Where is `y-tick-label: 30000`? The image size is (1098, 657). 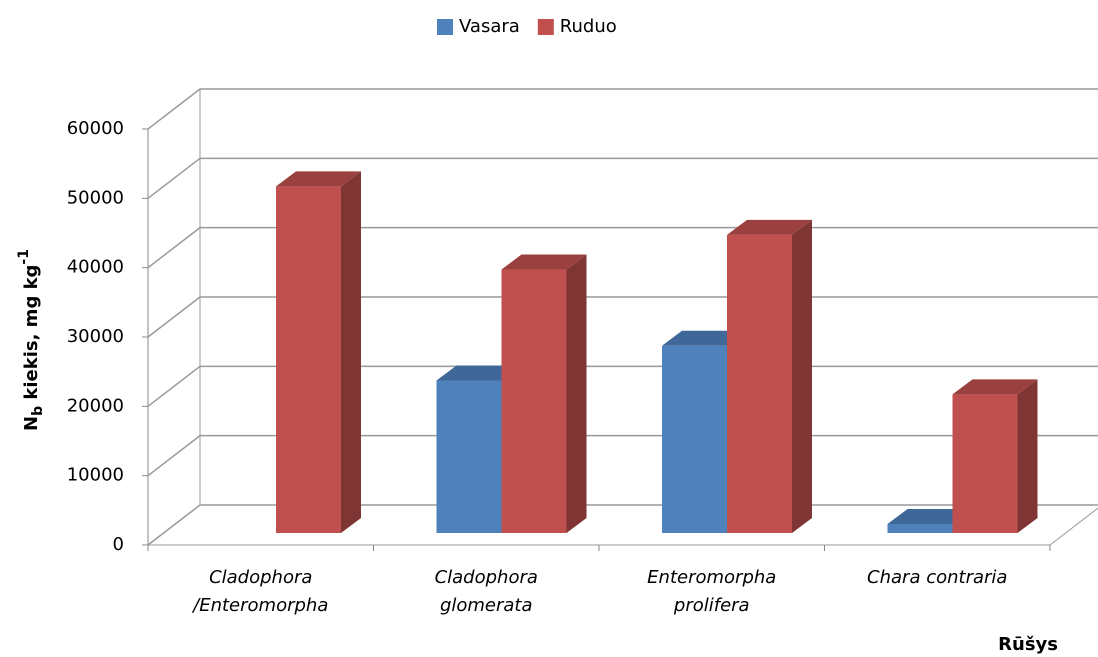
y-tick-label: 30000 is located at coordinates (95, 336).